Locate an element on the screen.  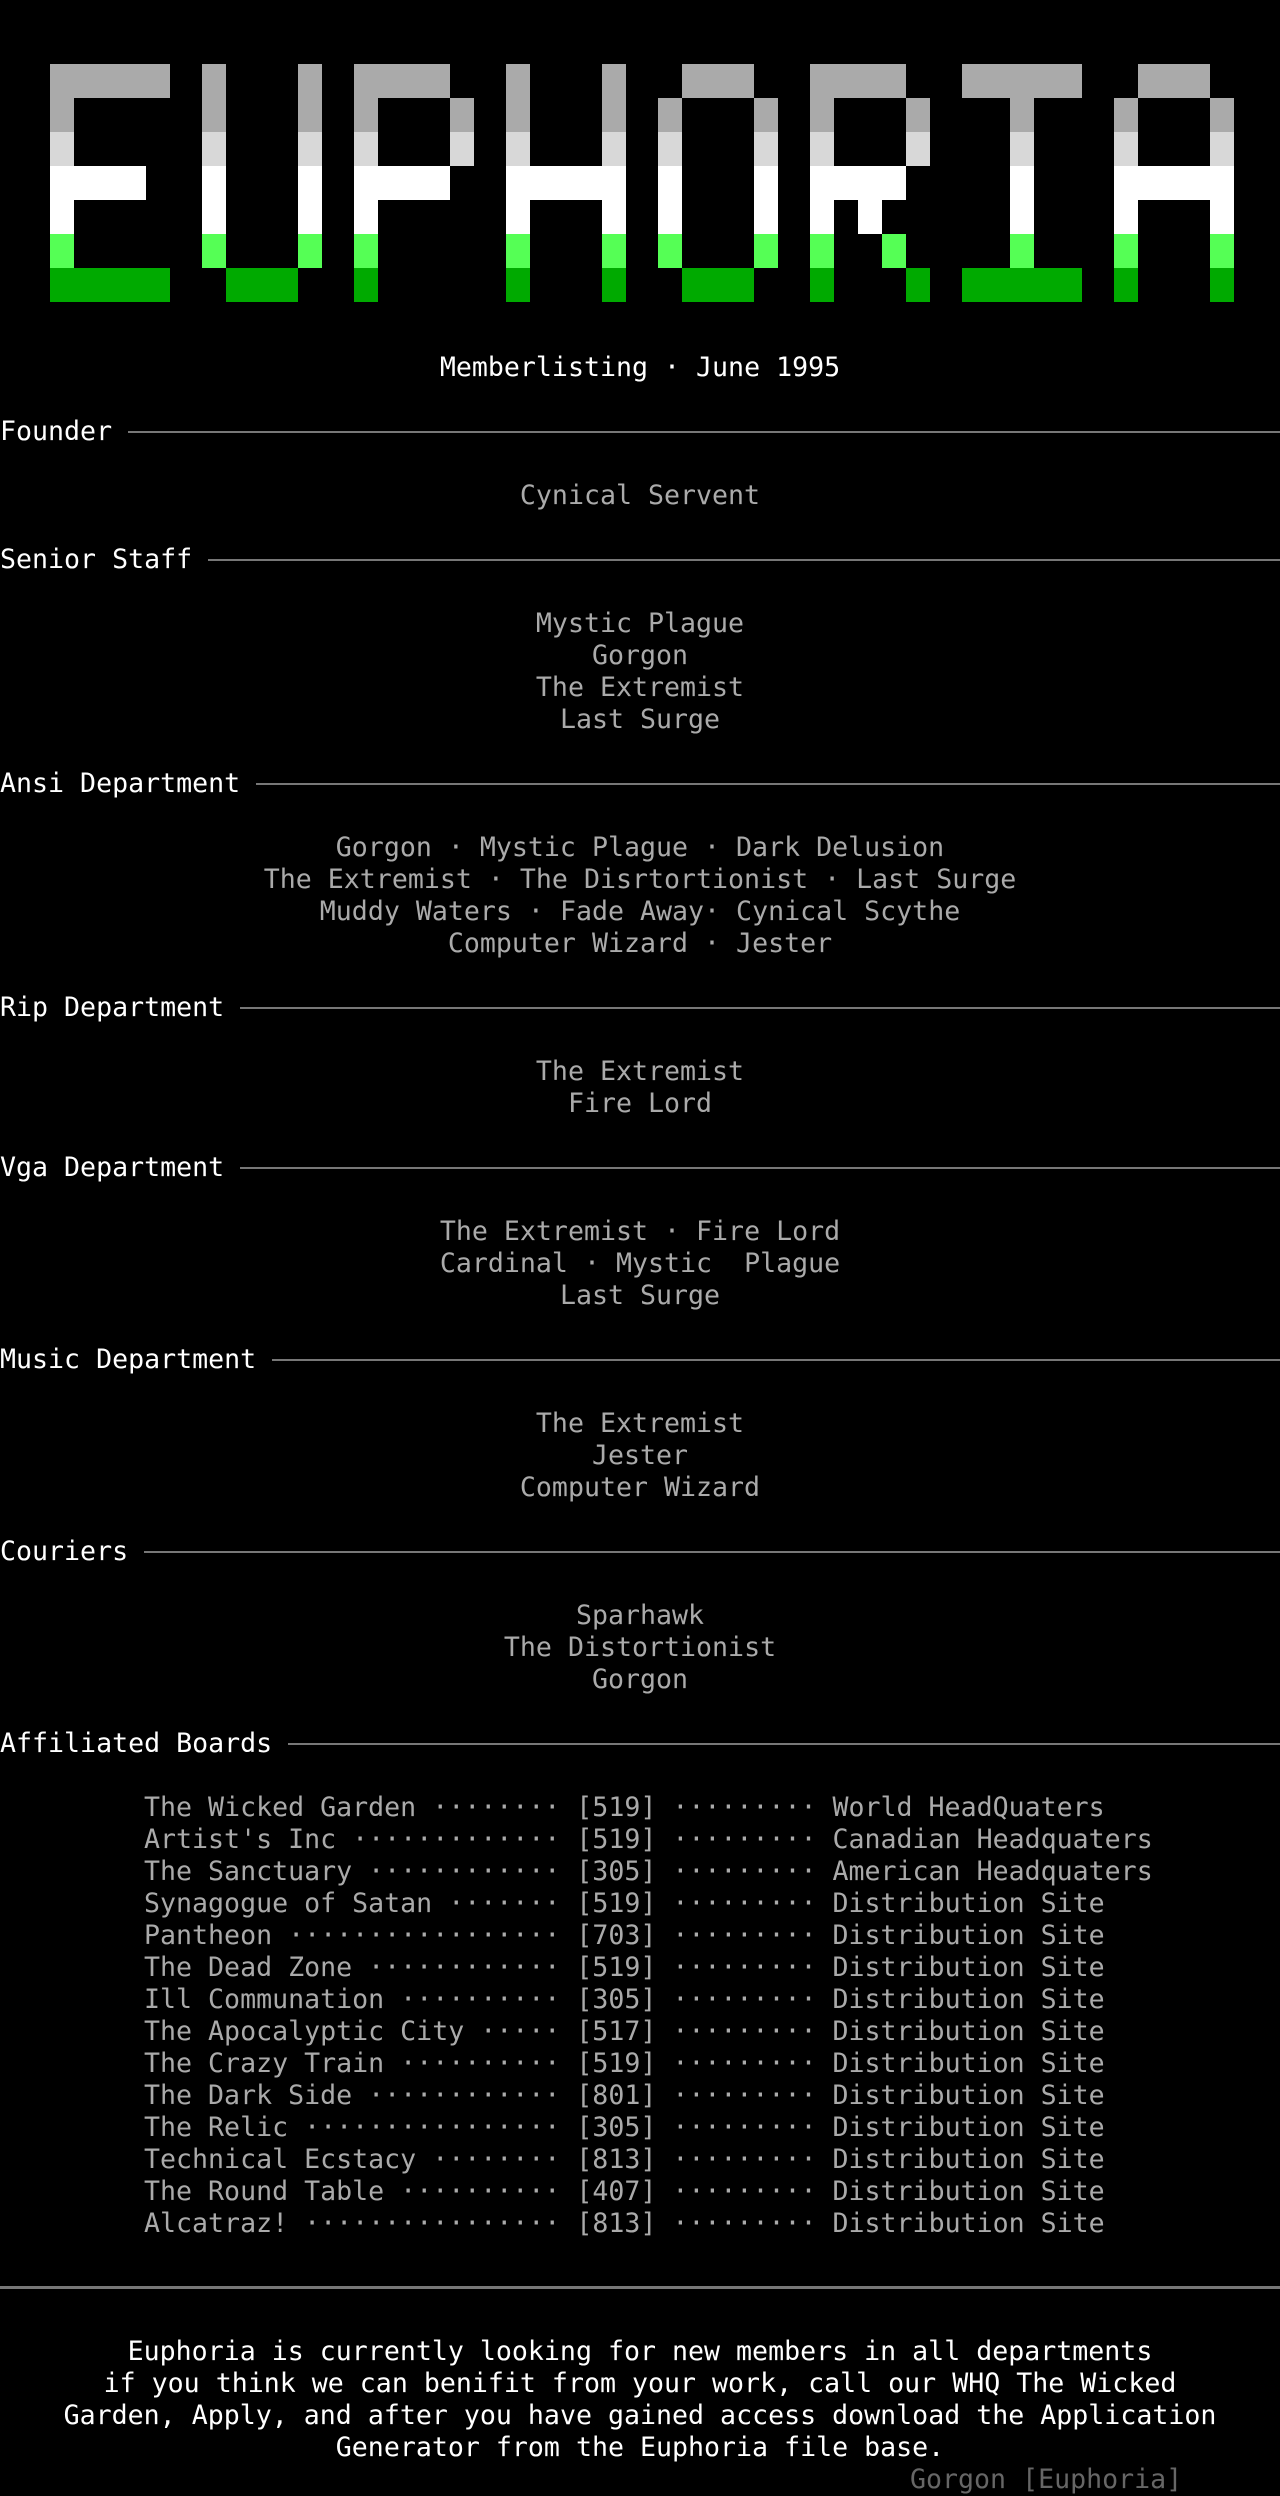
board-area-code: [801] is located at coordinates (616, 2095).